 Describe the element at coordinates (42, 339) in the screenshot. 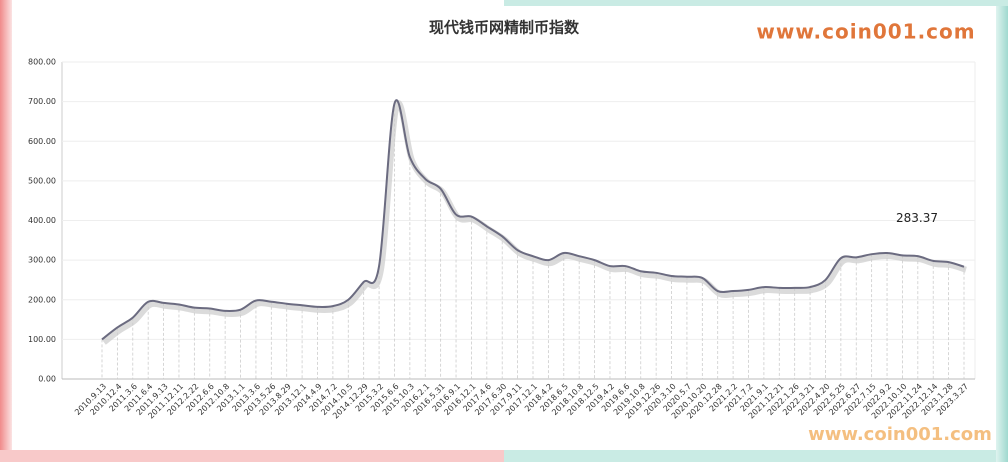

I see `y-tick-label: 100.00` at that location.